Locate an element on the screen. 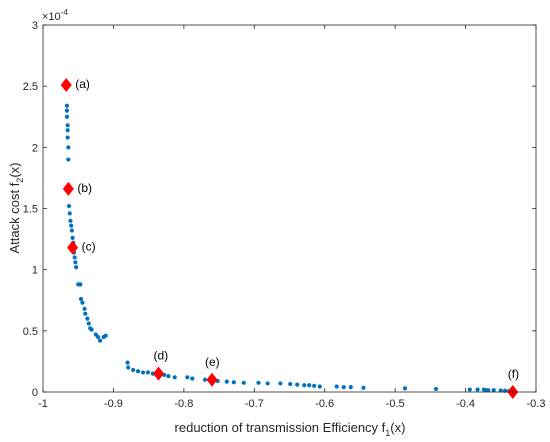 The width and height of the screenshot is (550, 442). y-axis-label-subscript: 2 is located at coordinates (20, 180).